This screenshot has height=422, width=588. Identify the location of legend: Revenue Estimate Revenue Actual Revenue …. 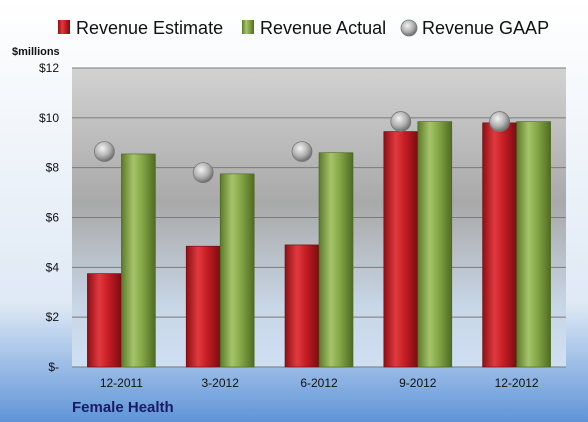
(303, 28).